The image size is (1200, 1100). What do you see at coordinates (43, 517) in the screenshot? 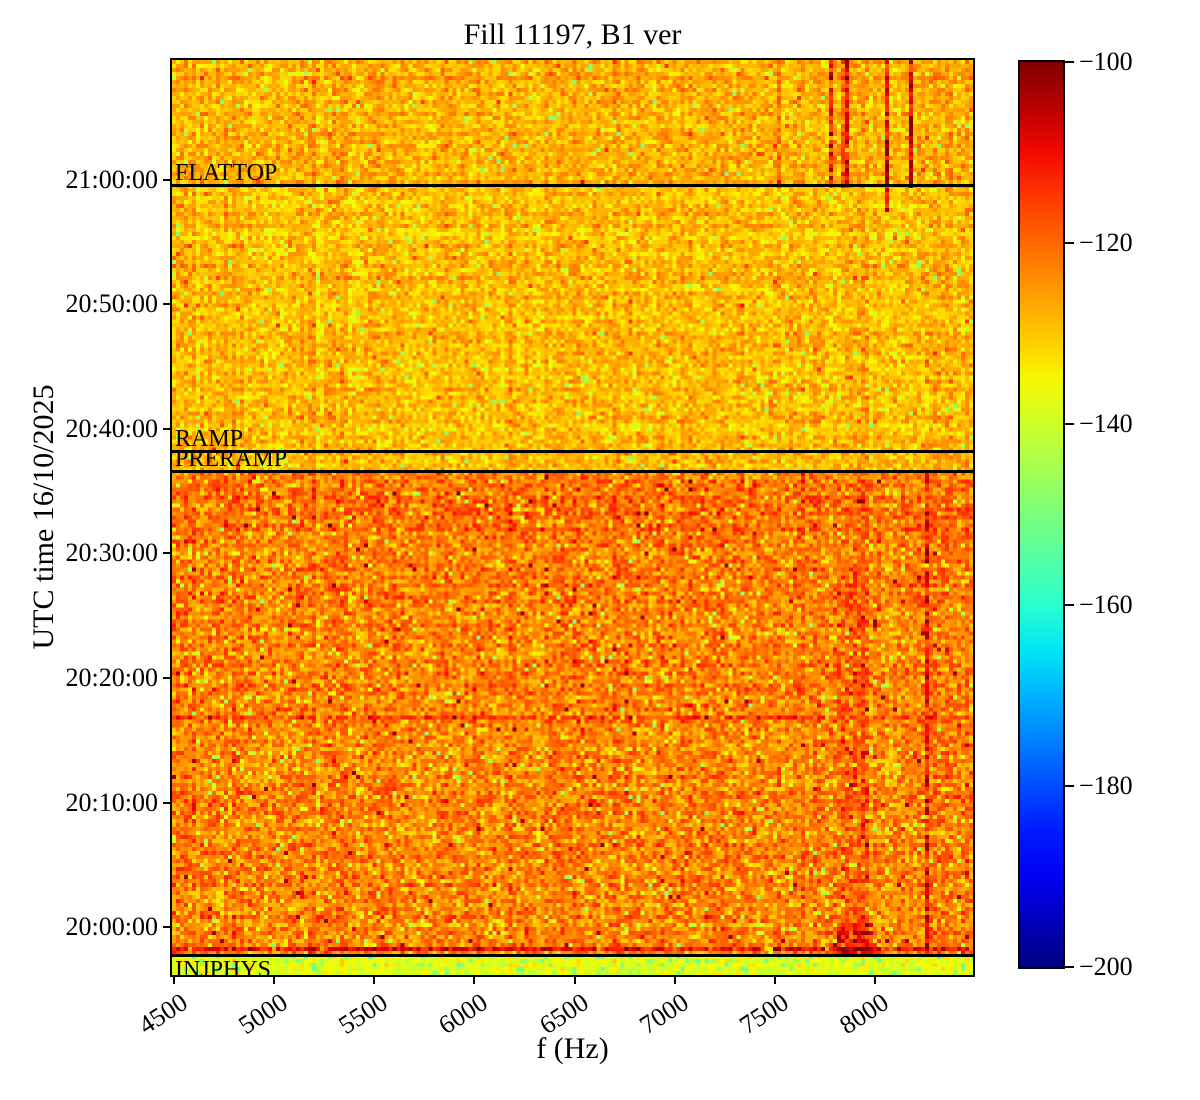
I see `y-axis-label: UTC time 16/10/2025` at bounding box center [43, 517].